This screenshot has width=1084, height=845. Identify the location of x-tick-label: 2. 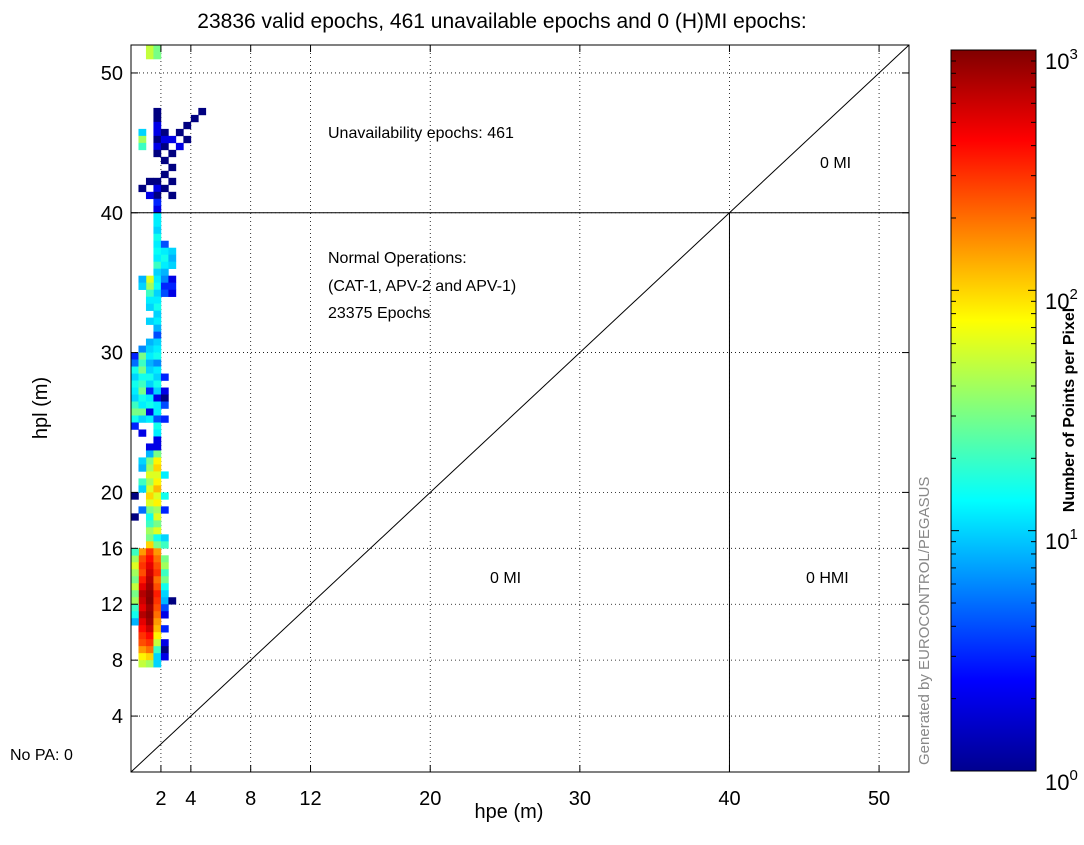
(160, 799).